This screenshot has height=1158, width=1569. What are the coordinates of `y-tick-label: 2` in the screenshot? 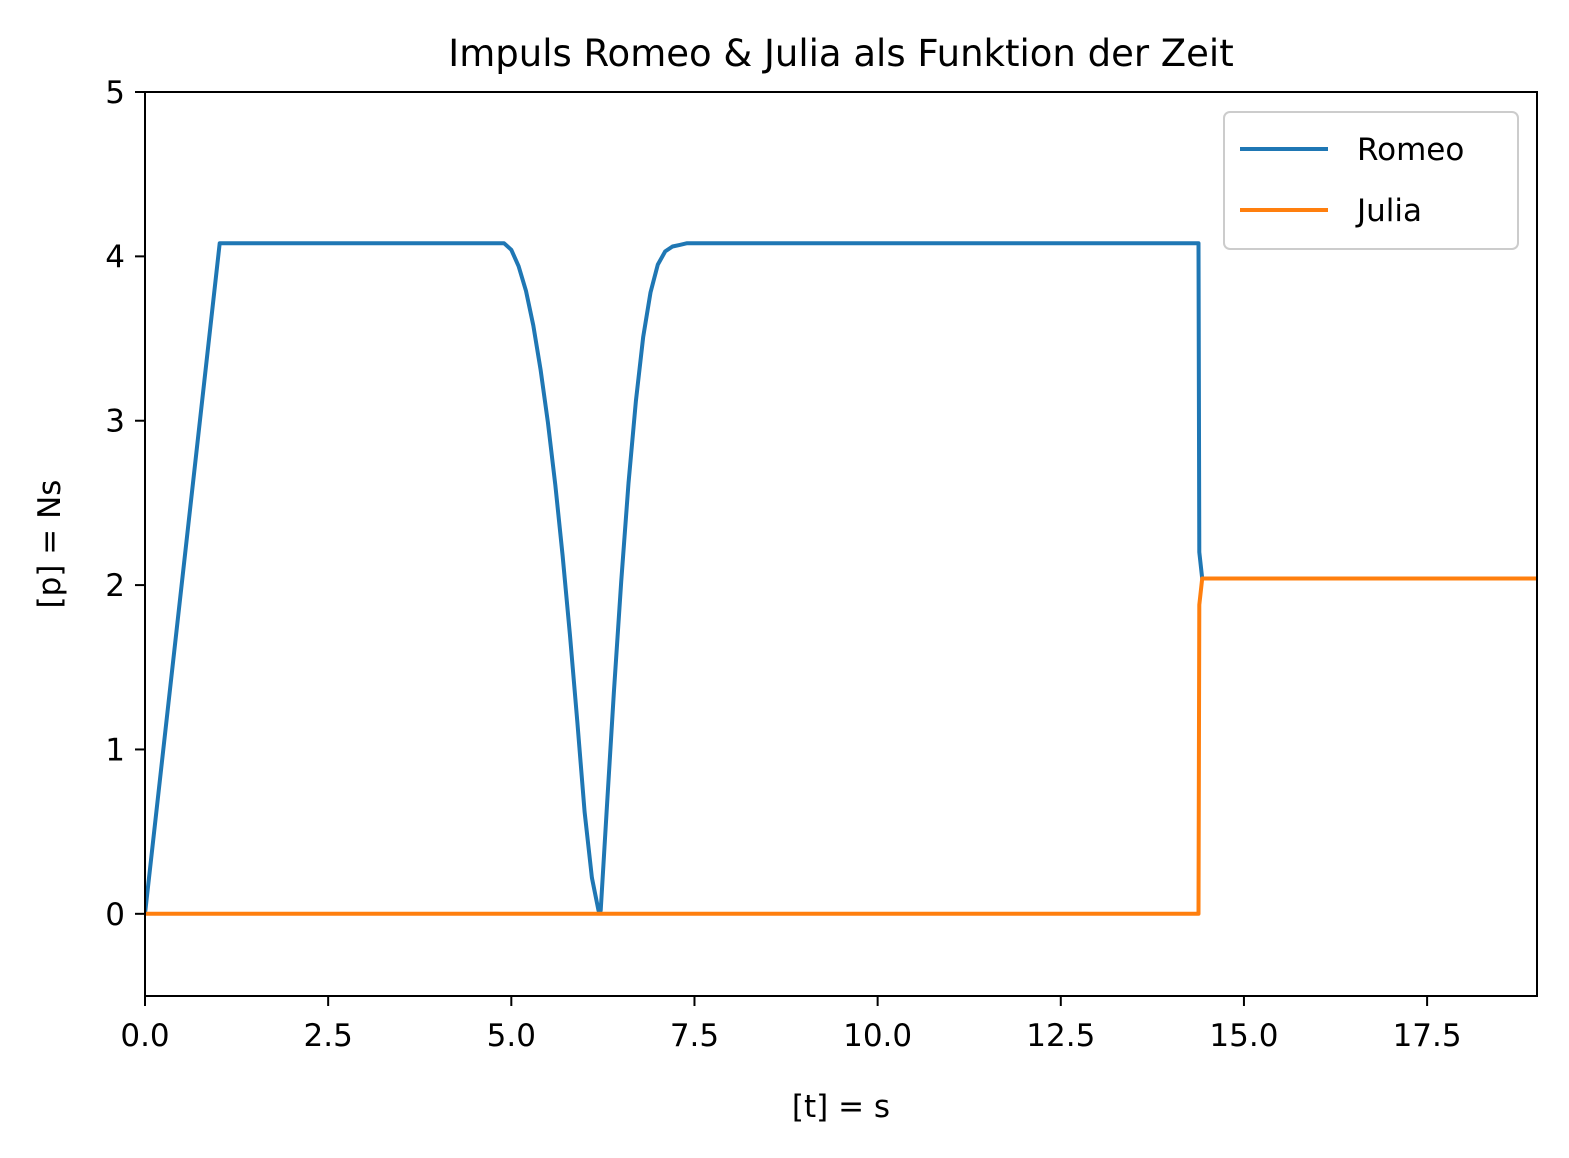 It's located at (115, 586).